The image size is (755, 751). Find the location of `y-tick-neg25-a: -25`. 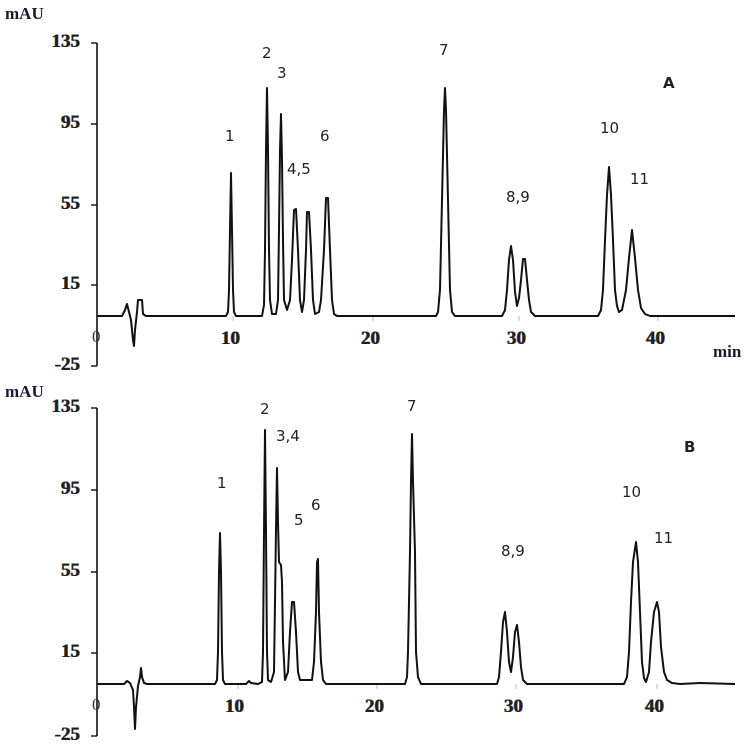

y-tick-neg25-a: -25 is located at coordinates (67, 364).